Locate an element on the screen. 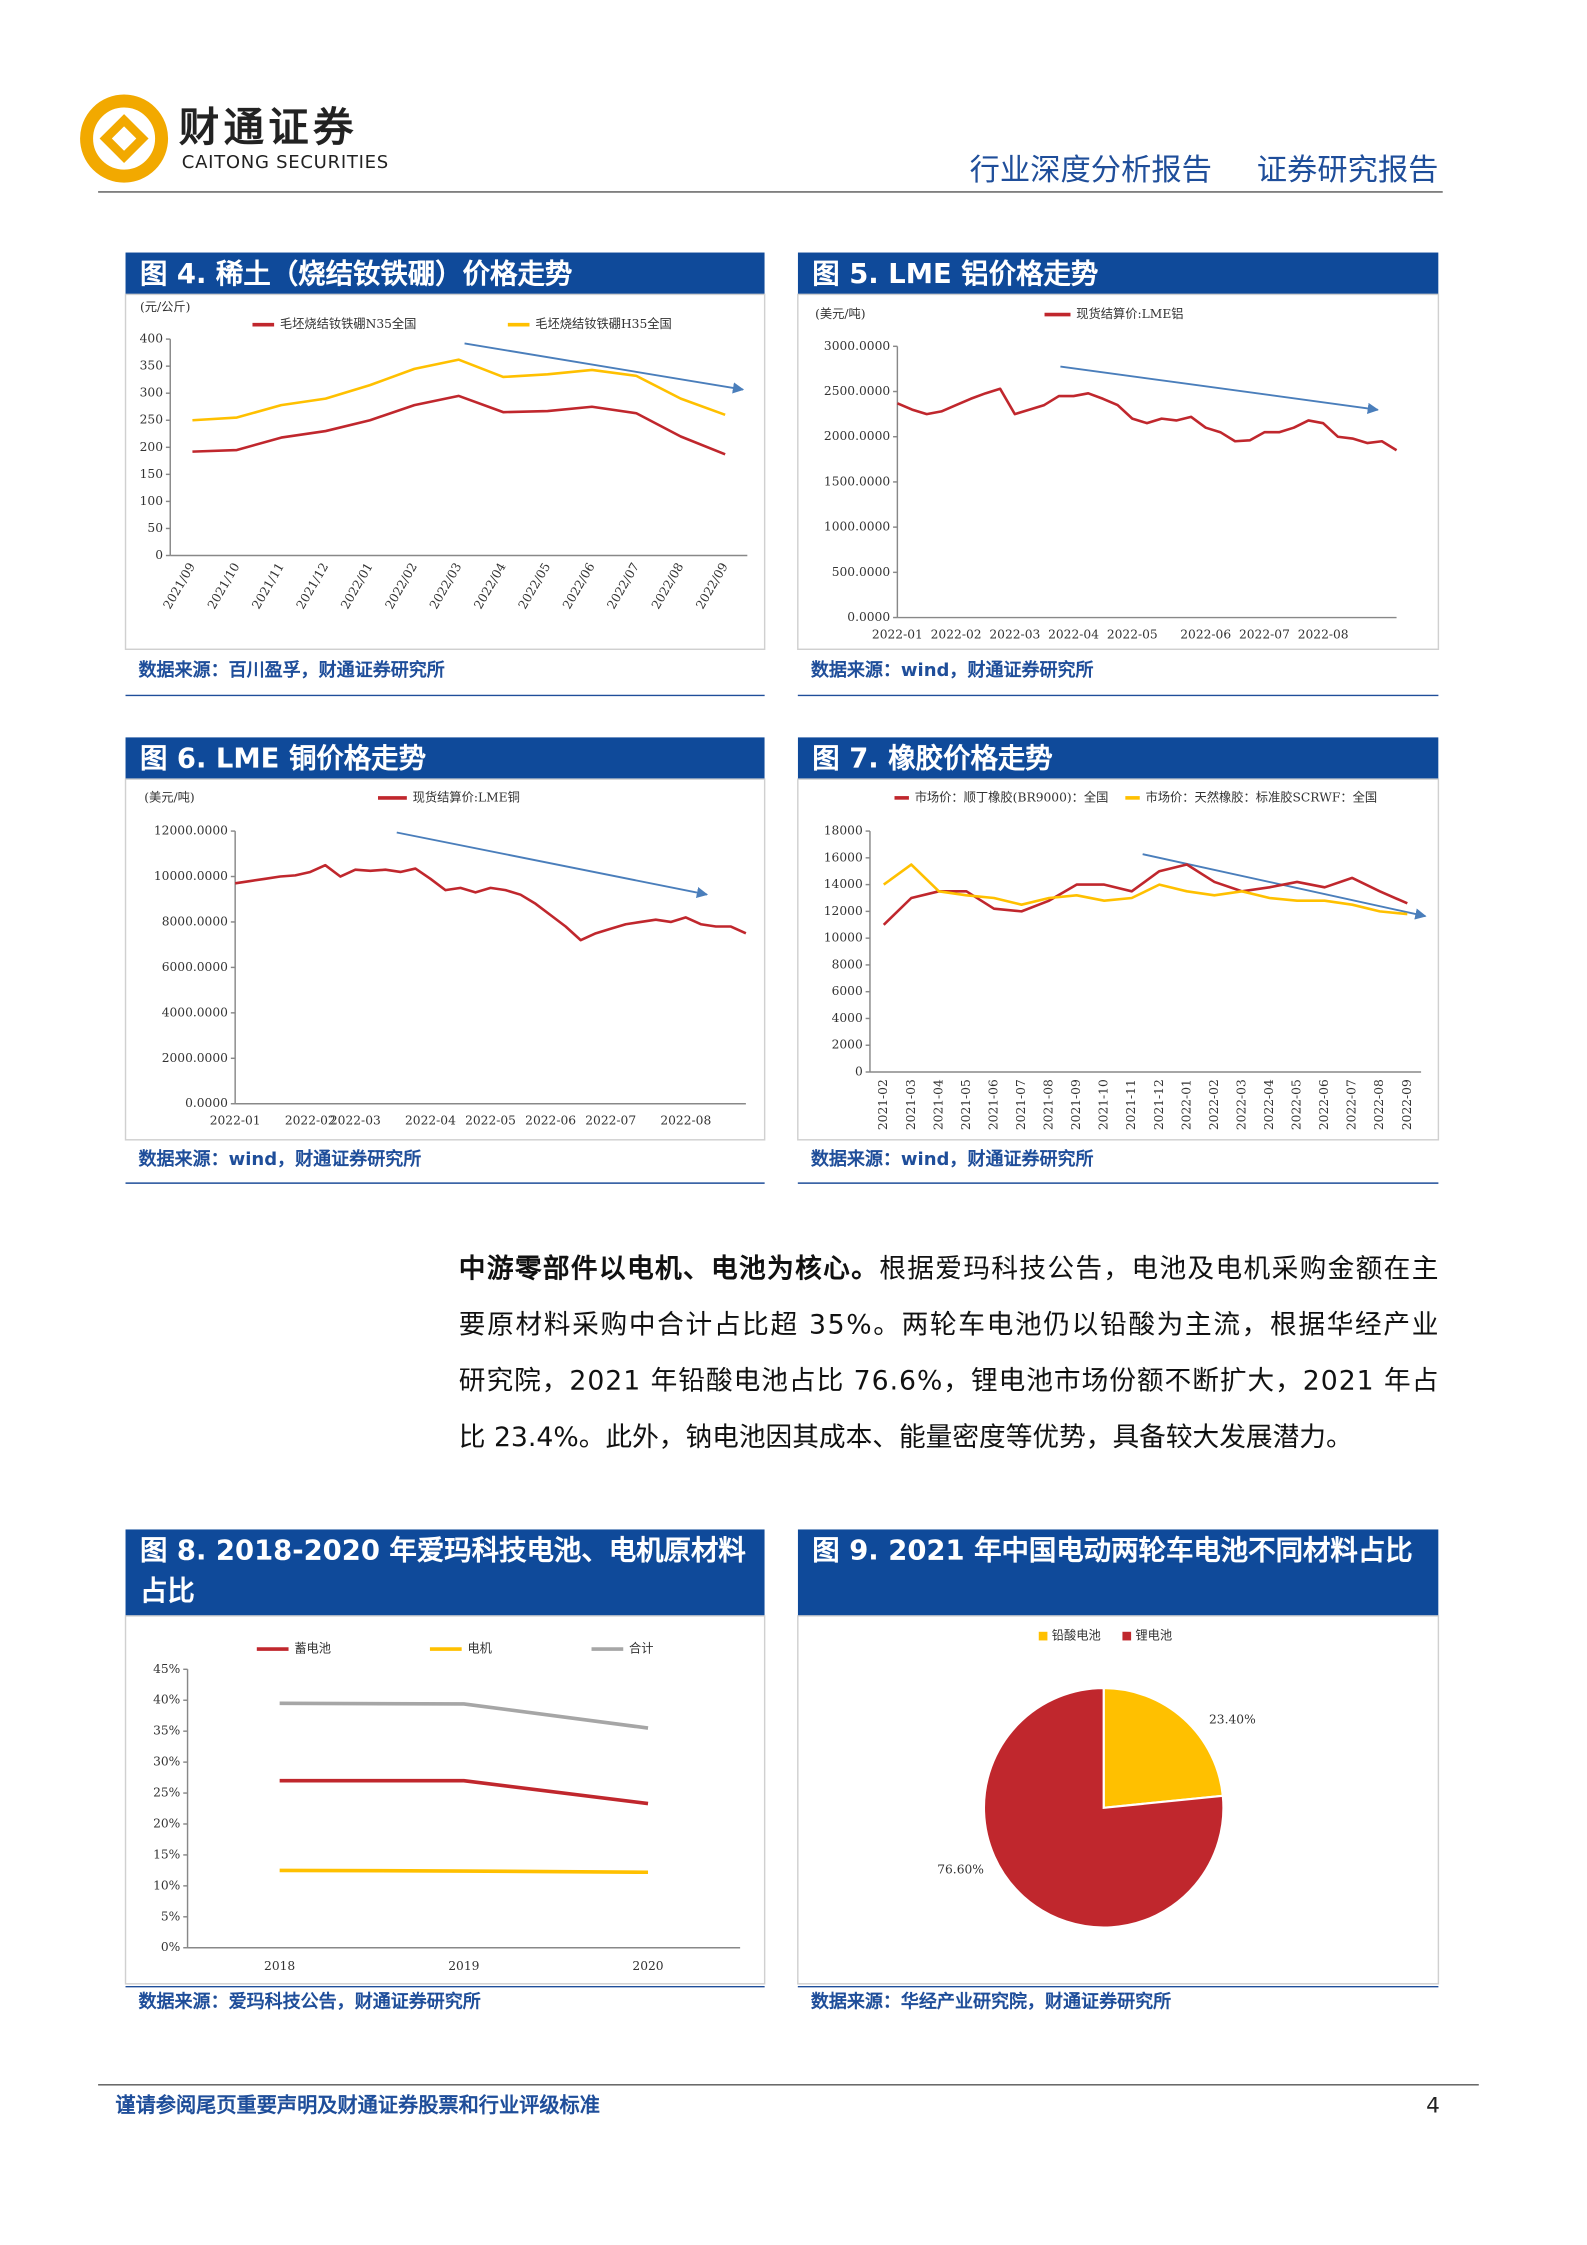  x-tick-label: 2021/12 is located at coordinates (313, 585).